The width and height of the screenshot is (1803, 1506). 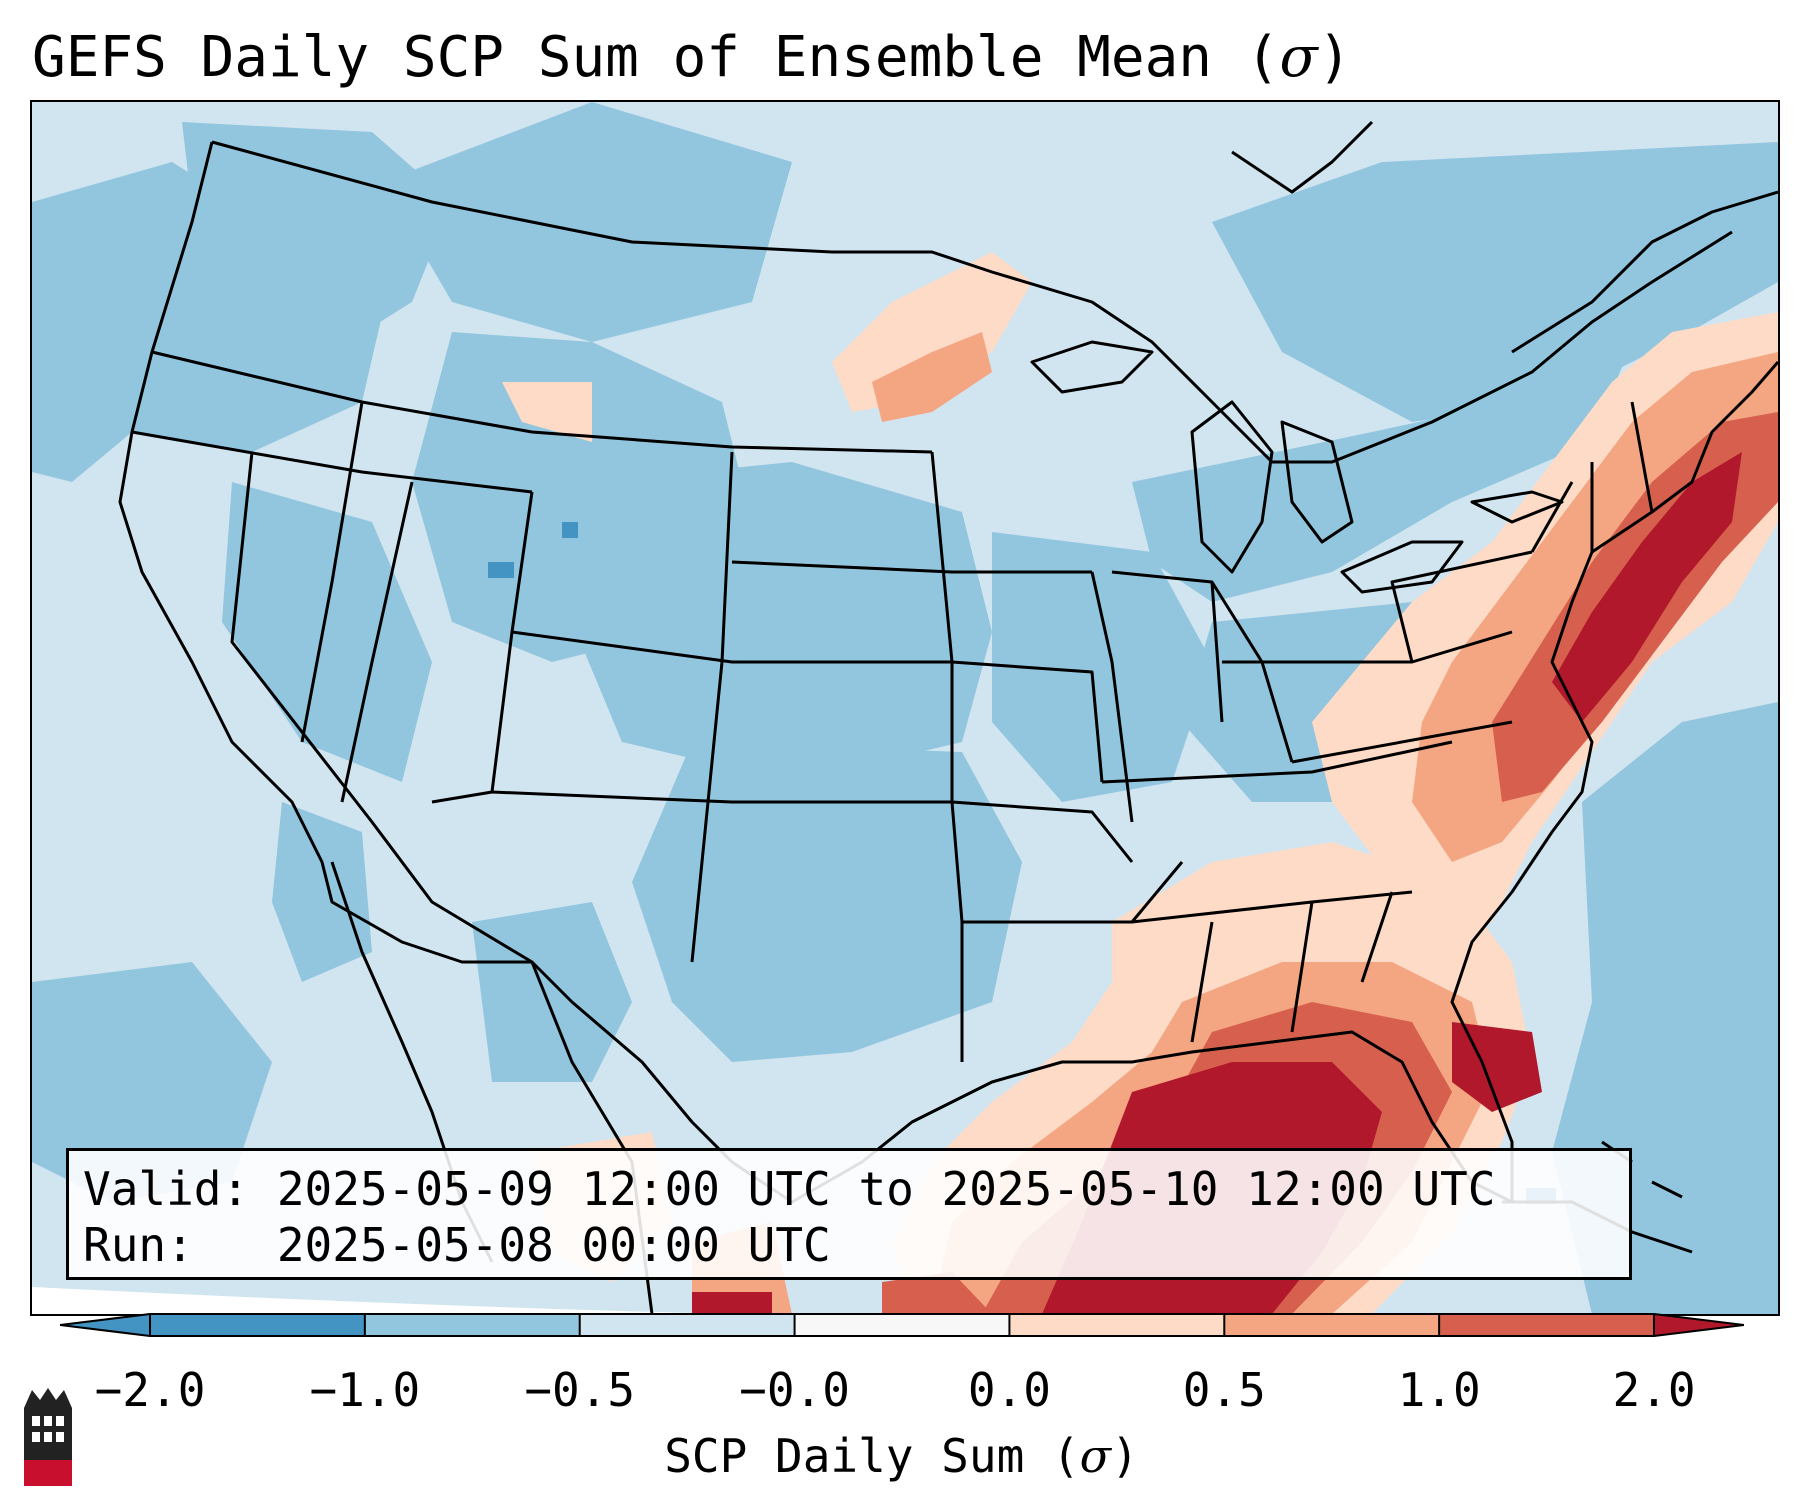 I want to click on colorbar-outline, so click(x=902, y=1325).